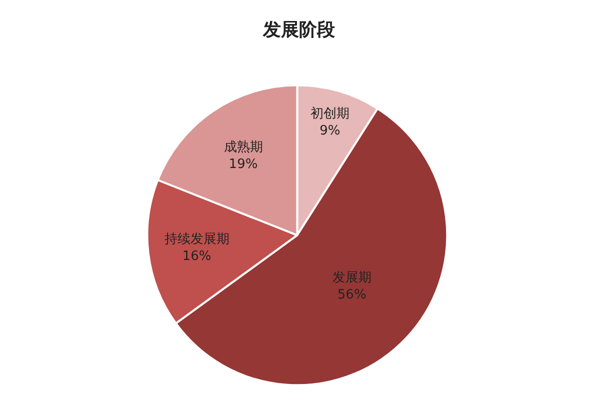 The height and width of the screenshot is (420, 598). What do you see at coordinates (330, 114) in the screenshot?
I see `slice-label: 初创期` at bounding box center [330, 114].